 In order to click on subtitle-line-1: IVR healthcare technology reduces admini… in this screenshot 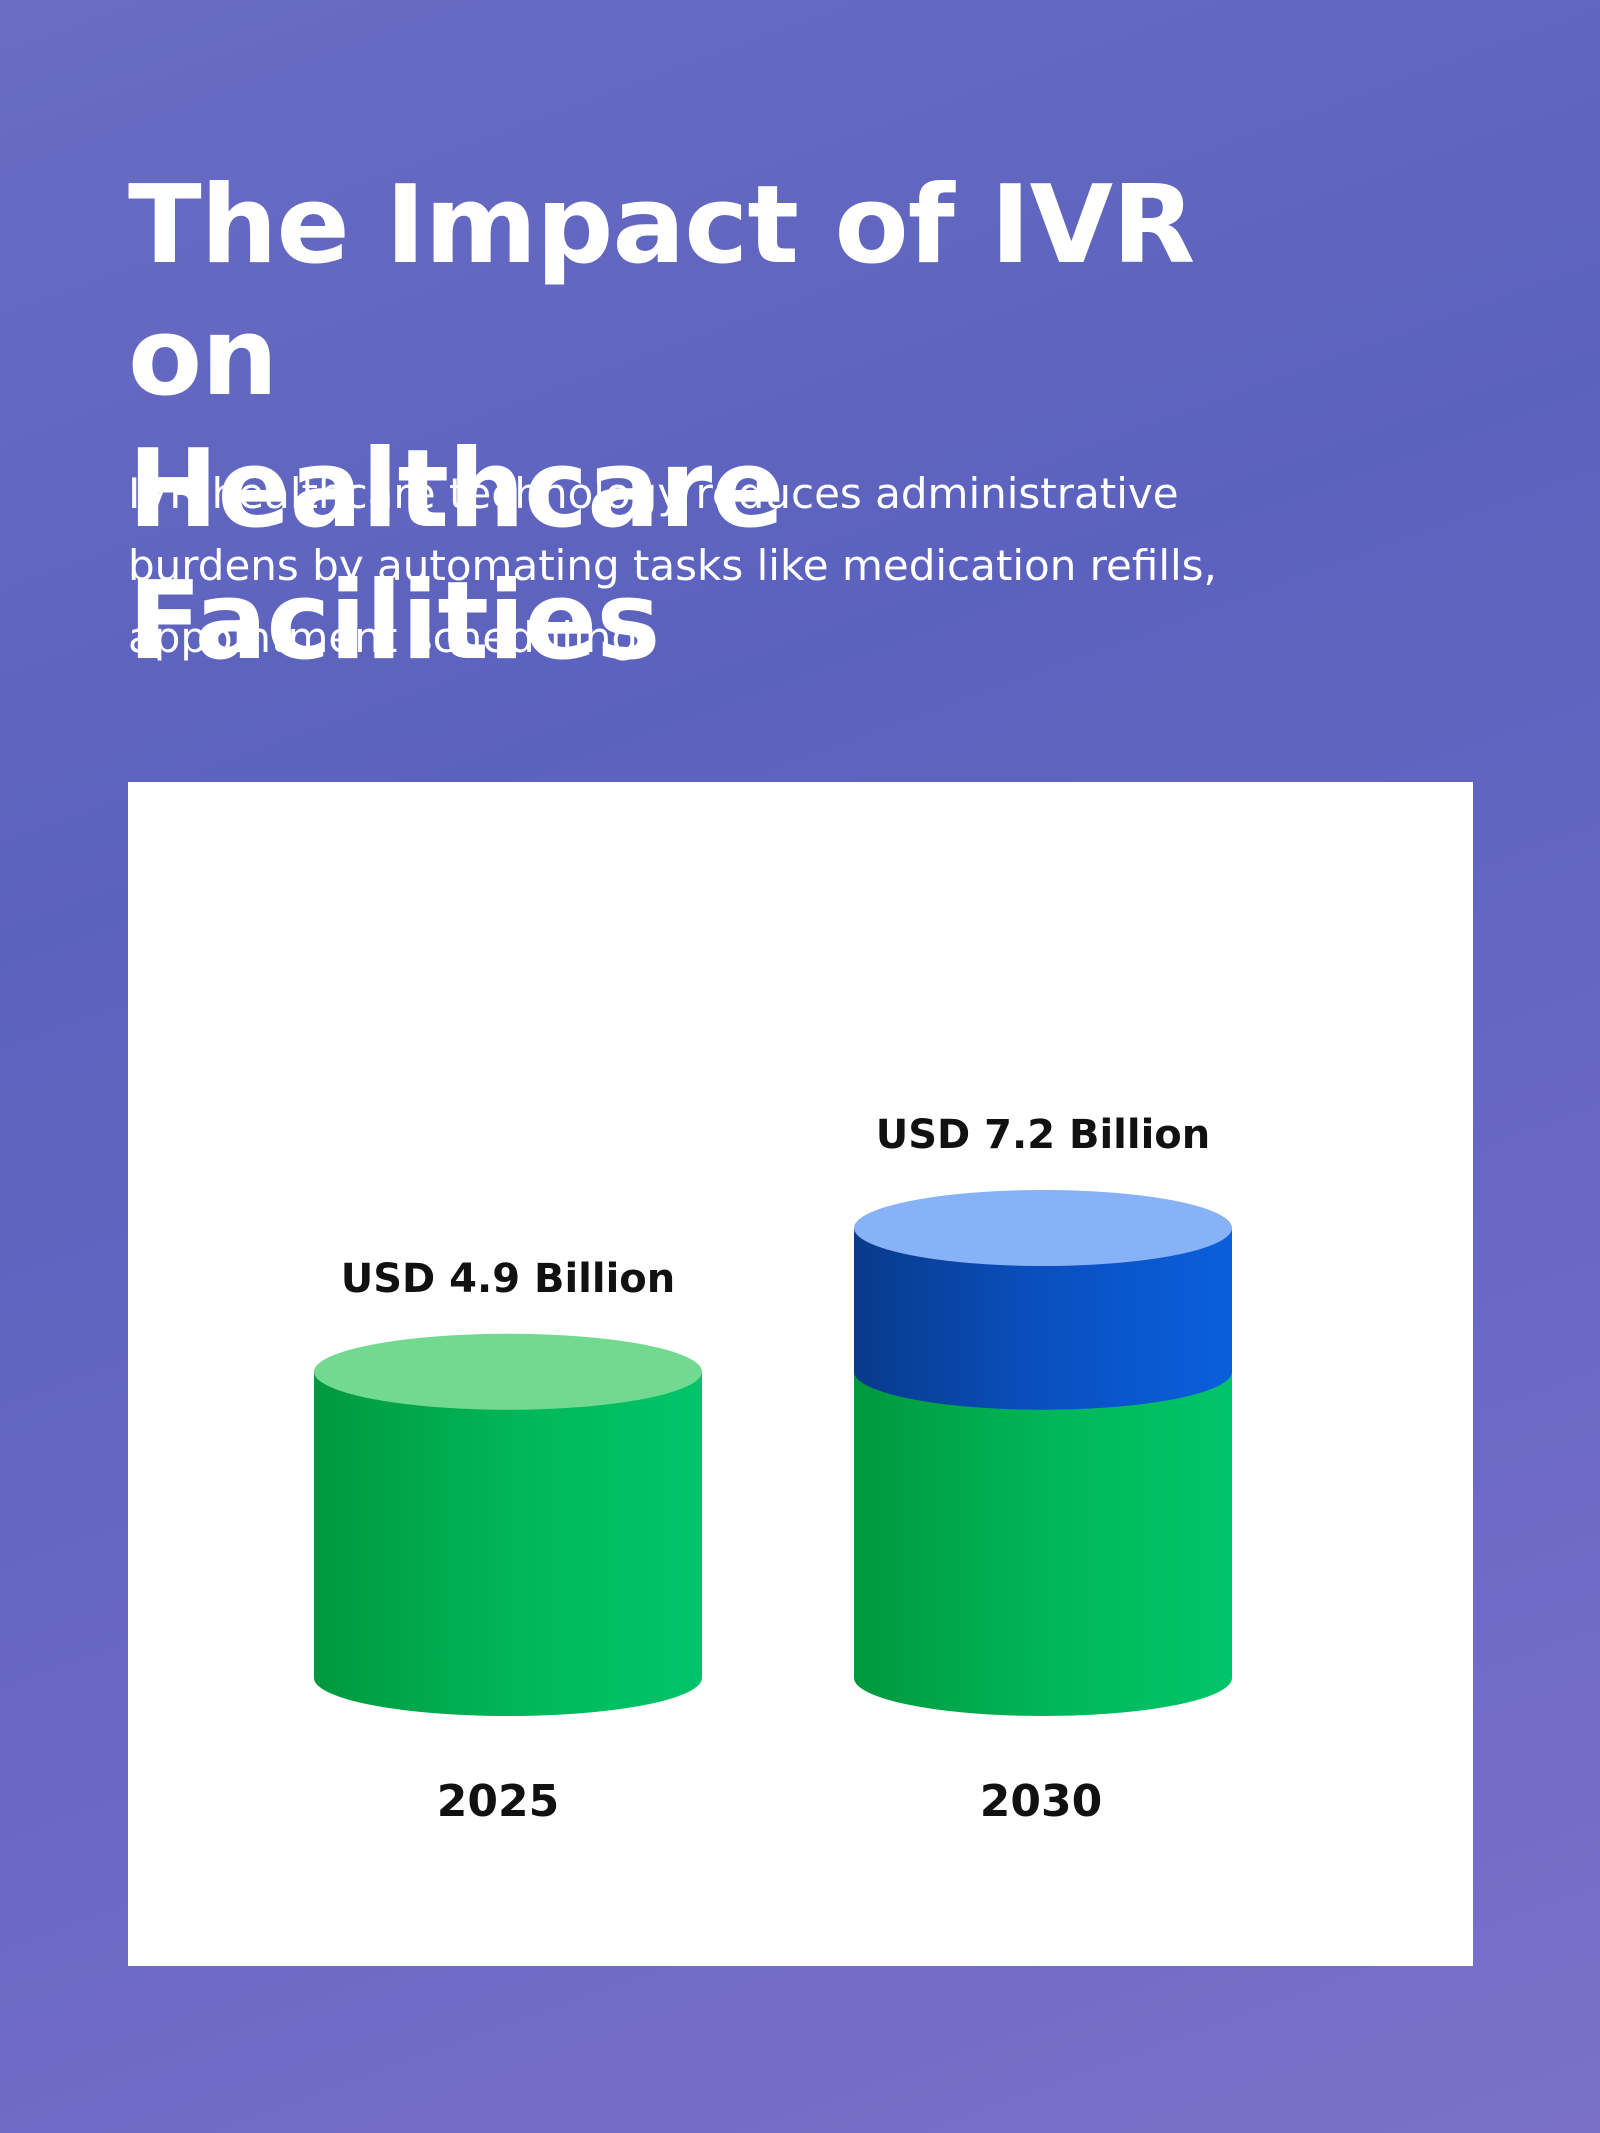, I will do `click(653, 493)`.